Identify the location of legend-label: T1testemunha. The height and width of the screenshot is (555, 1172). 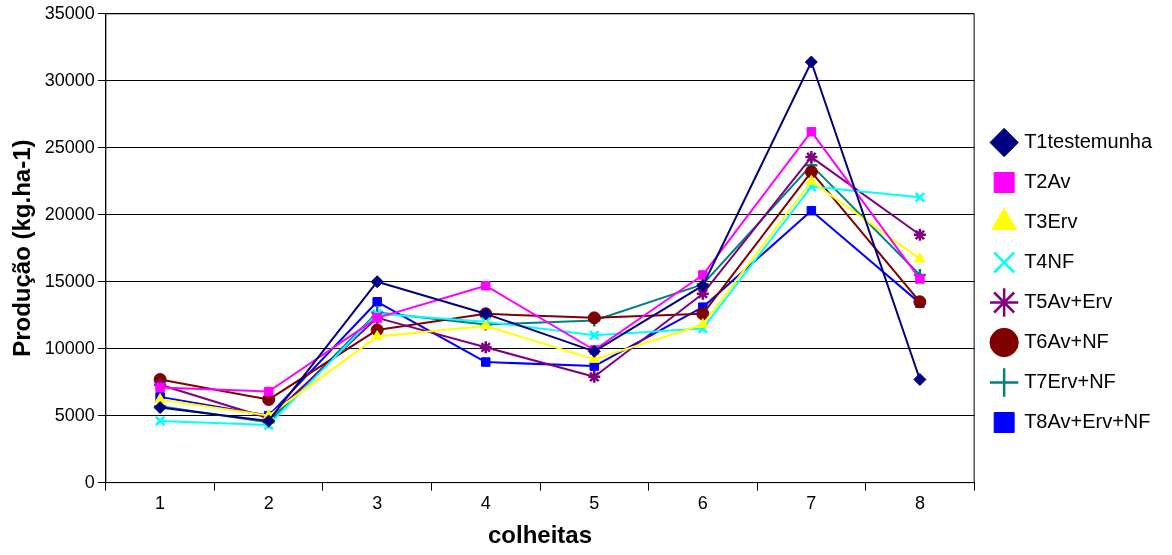
(1088, 141).